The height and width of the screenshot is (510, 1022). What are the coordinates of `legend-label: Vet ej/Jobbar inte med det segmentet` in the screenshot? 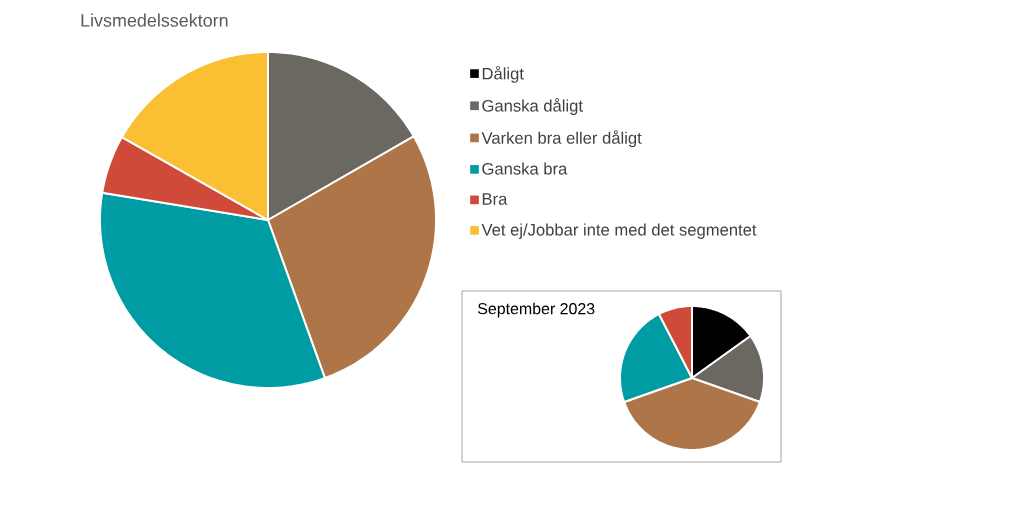 It's located at (619, 231).